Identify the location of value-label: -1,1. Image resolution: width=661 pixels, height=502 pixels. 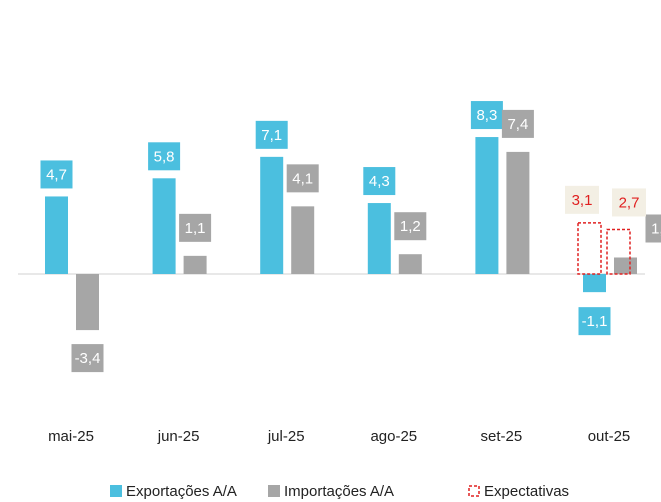
(595, 321).